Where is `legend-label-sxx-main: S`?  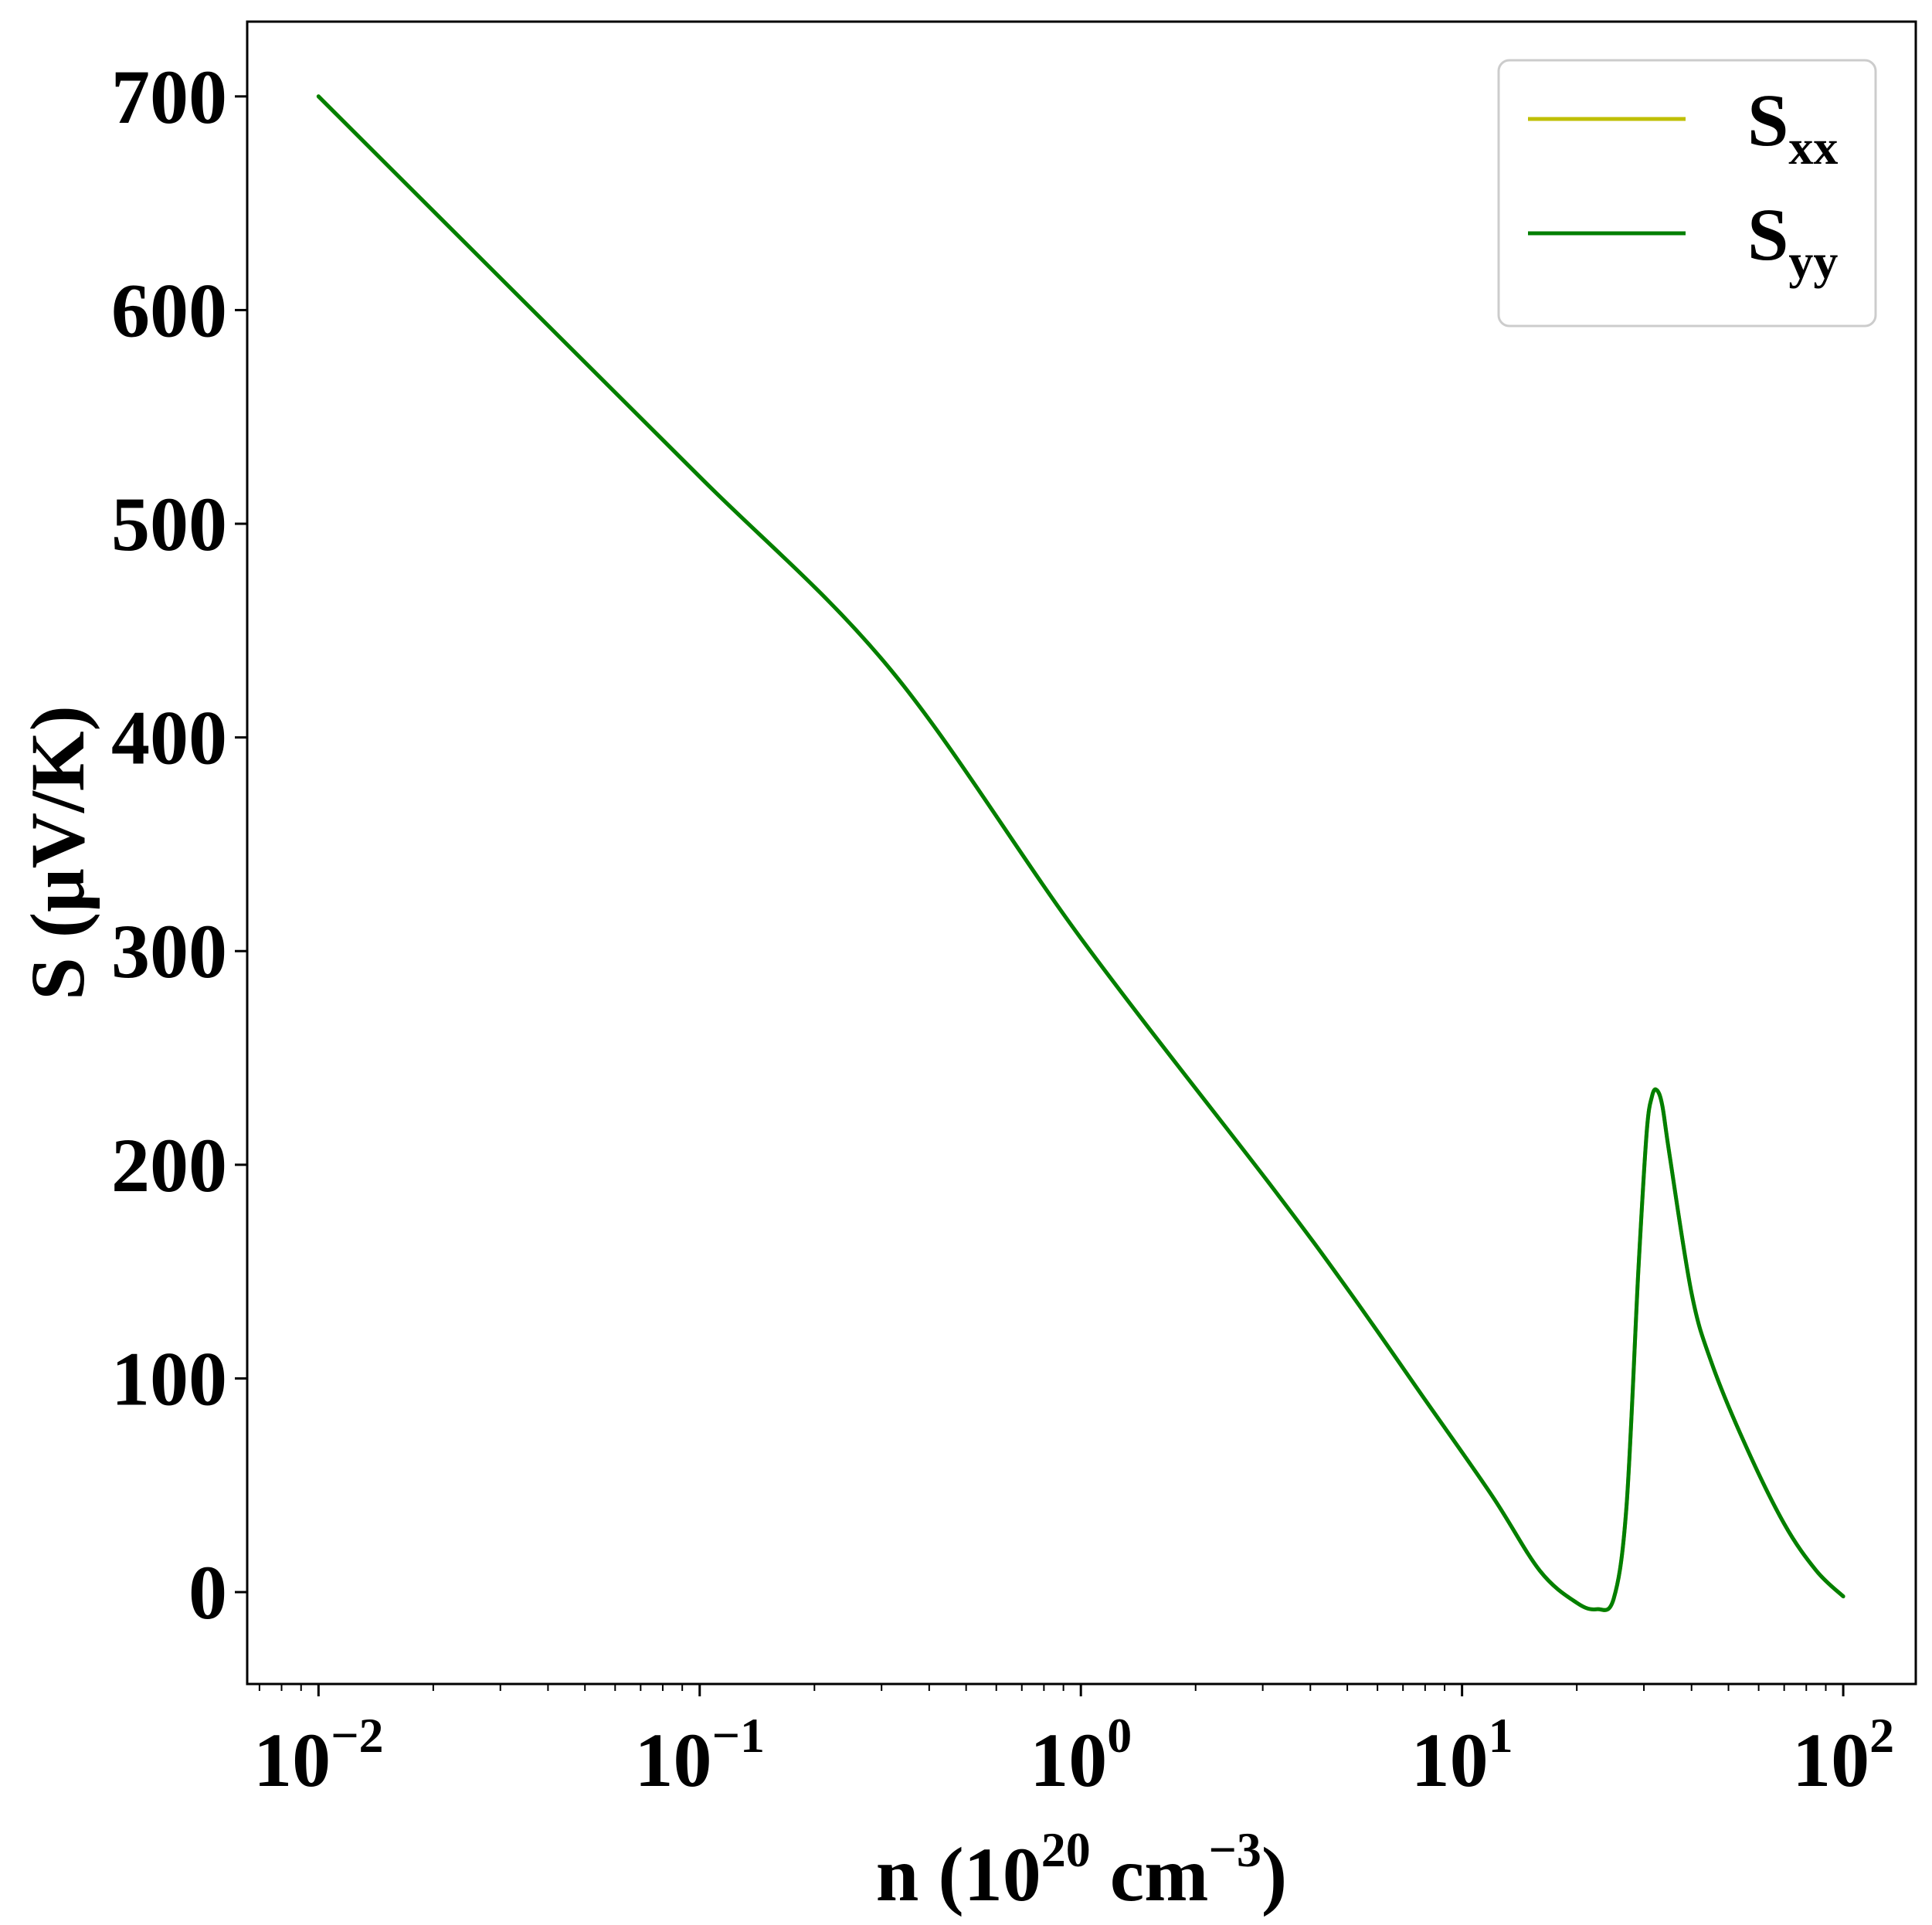
legend-label-sxx-main: S is located at coordinates (1768, 120).